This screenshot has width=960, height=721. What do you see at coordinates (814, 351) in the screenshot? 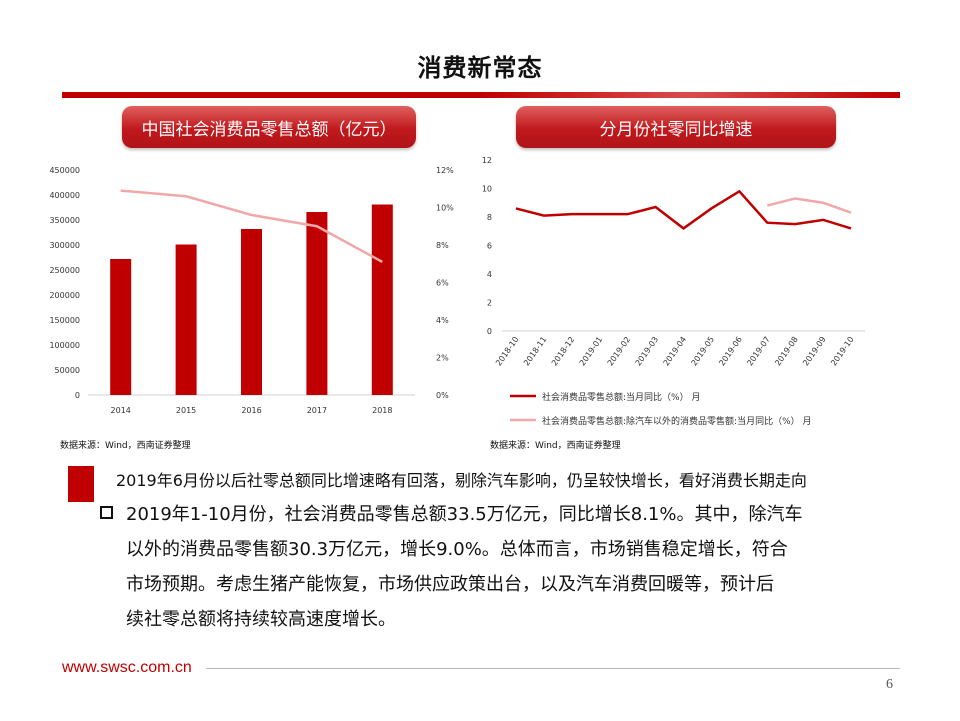
I see `x-tick-label: 2019-09` at bounding box center [814, 351].